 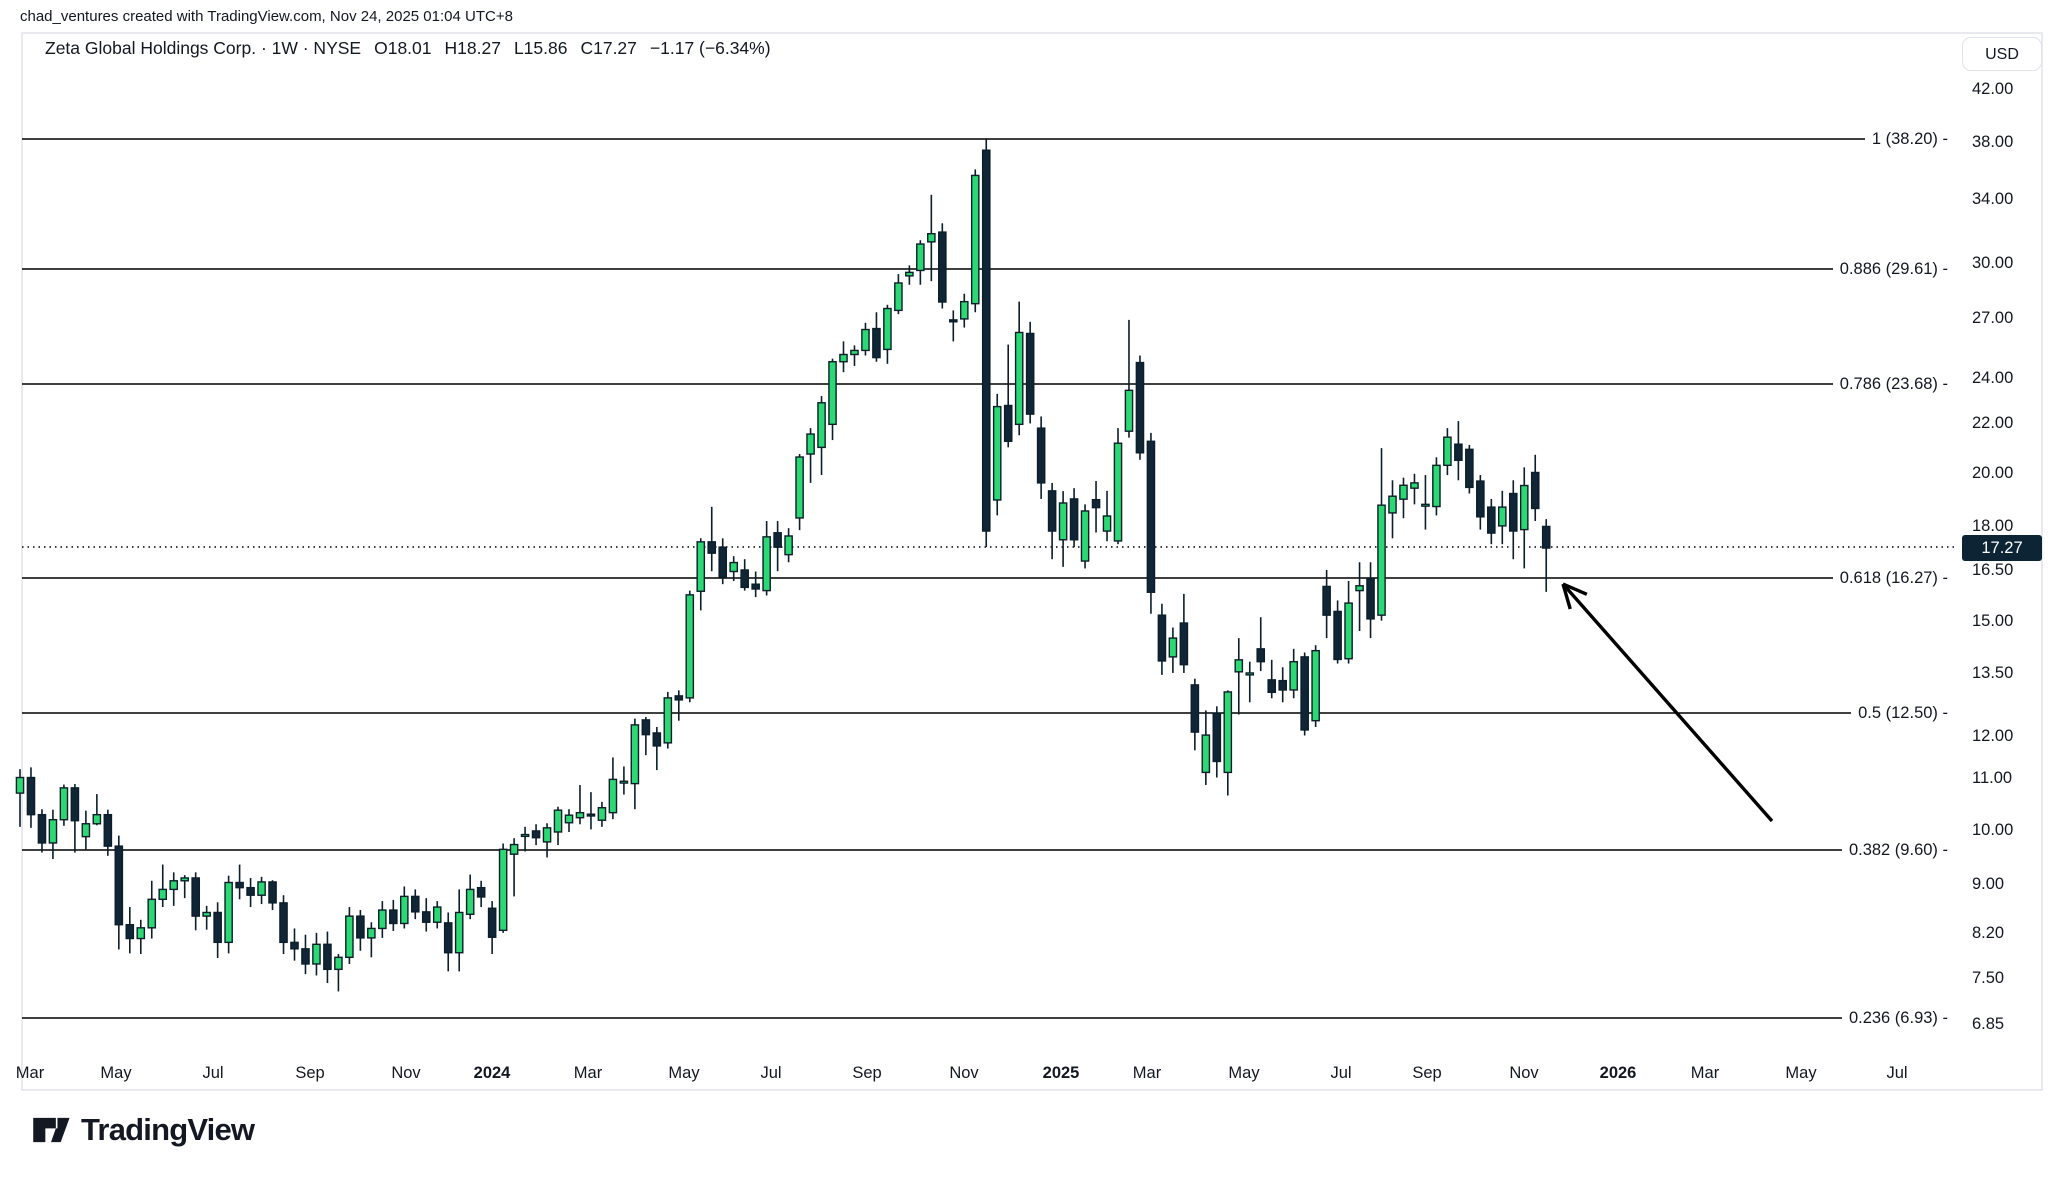 What do you see at coordinates (1894, 1018) in the screenshot?
I see `fib-level-label: 0.236 (6.93) -` at bounding box center [1894, 1018].